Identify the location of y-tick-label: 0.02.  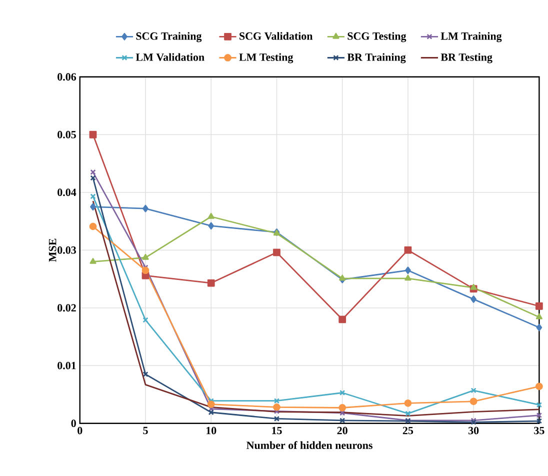
(67, 308).